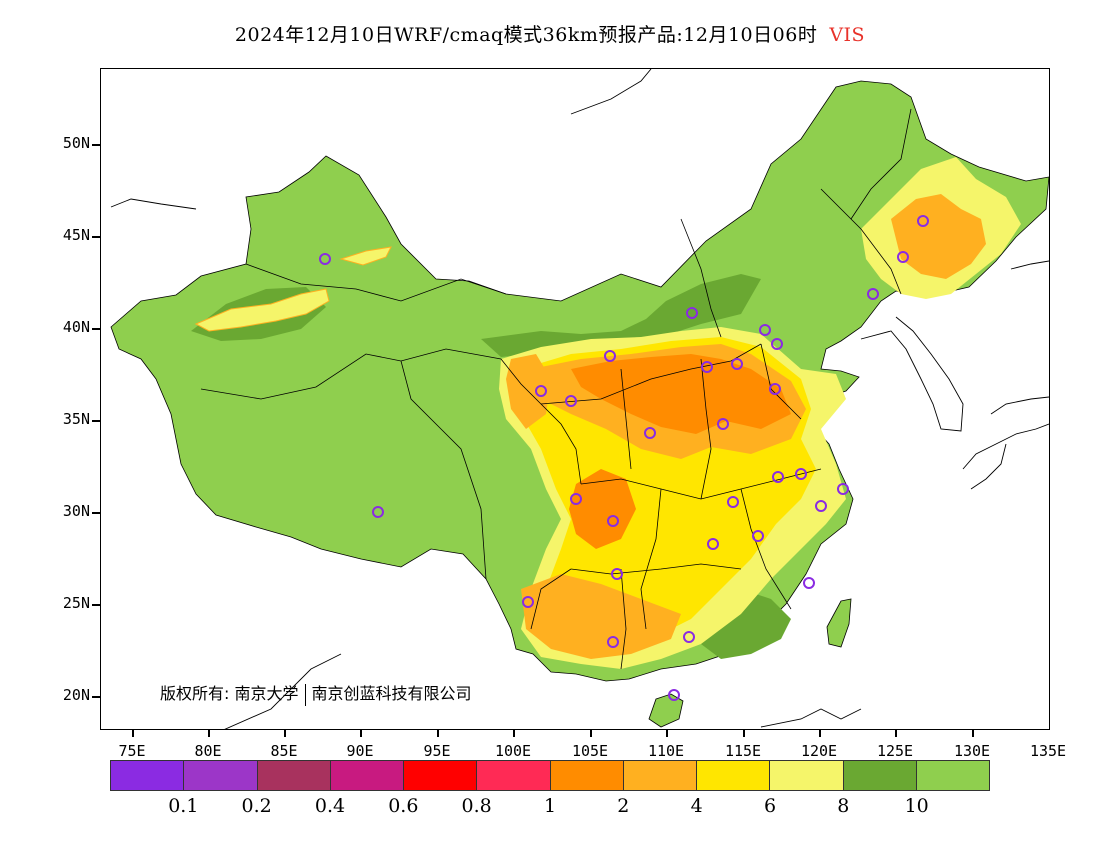  What do you see at coordinates (916, 806) in the screenshot?
I see `legend-label: 10` at bounding box center [916, 806].